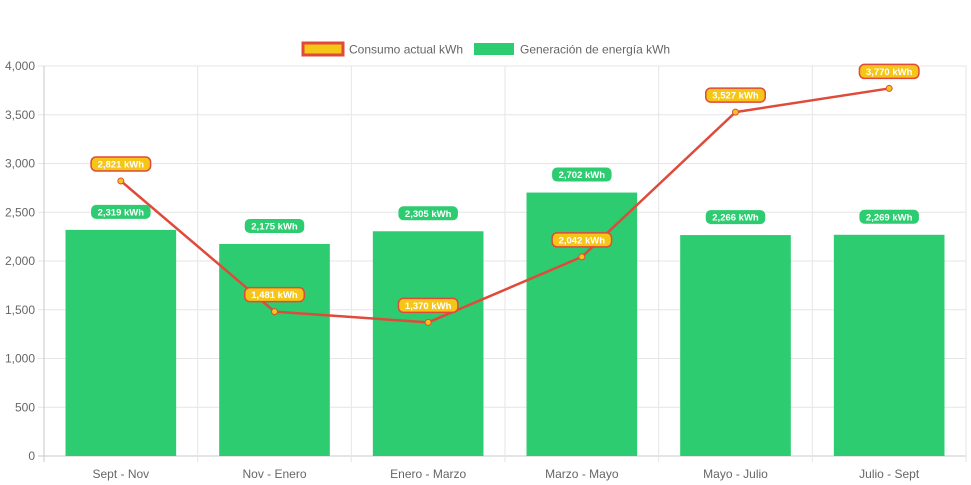 This screenshot has width=971, height=485. I want to click on data-label-consumo: 2,042 kWh, so click(582, 240).